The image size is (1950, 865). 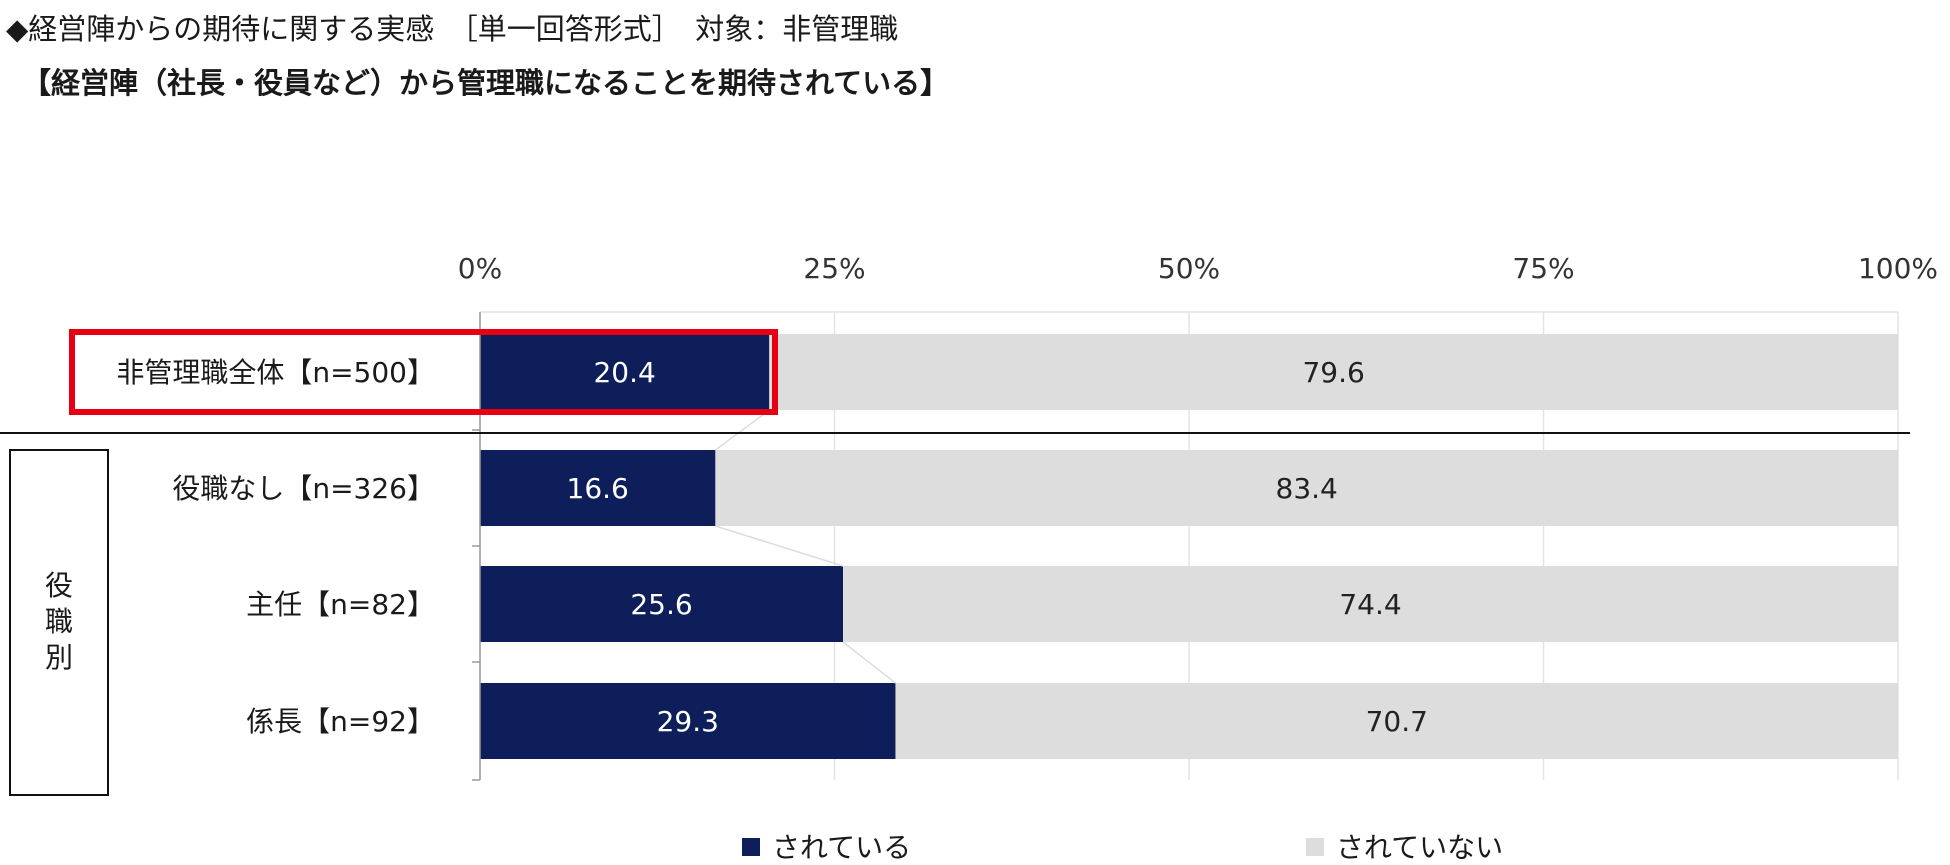 I want to click on x-tick-label: 0%, so click(x=480, y=268).